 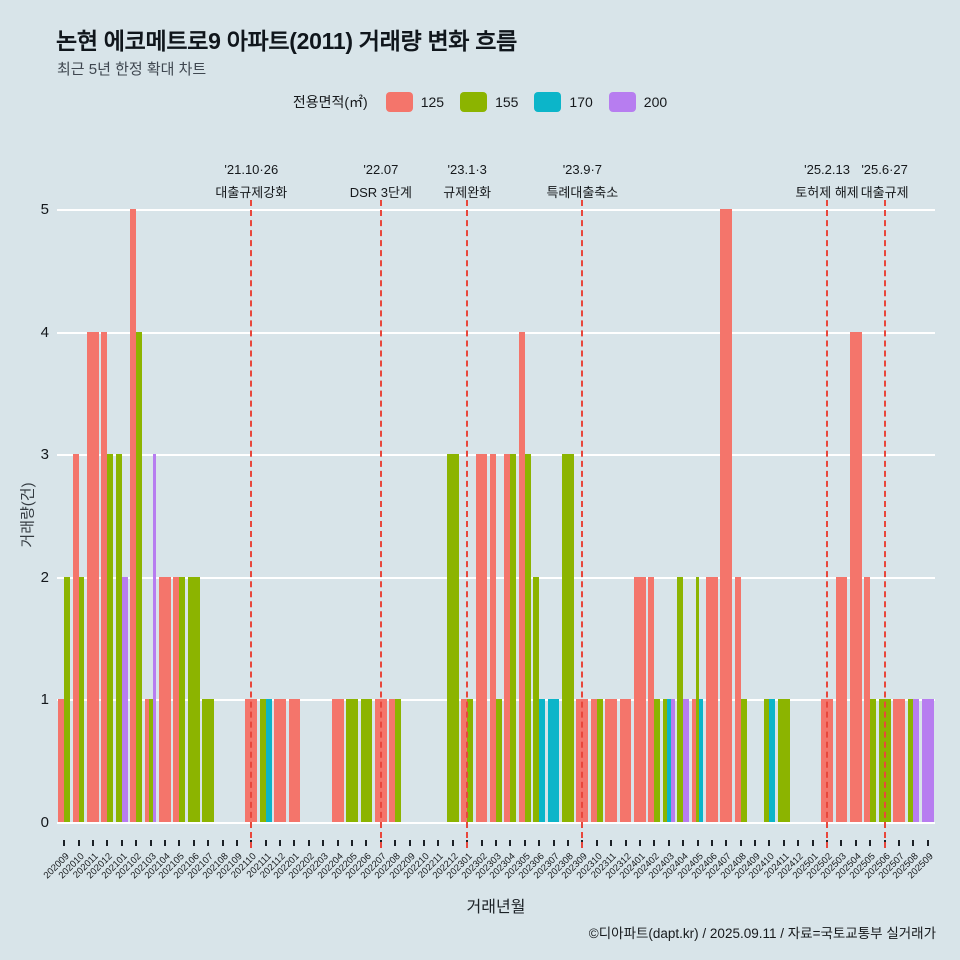 What do you see at coordinates (496, 907) in the screenshot?
I see `x-axis-title: 거래년월` at bounding box center [496, 907].